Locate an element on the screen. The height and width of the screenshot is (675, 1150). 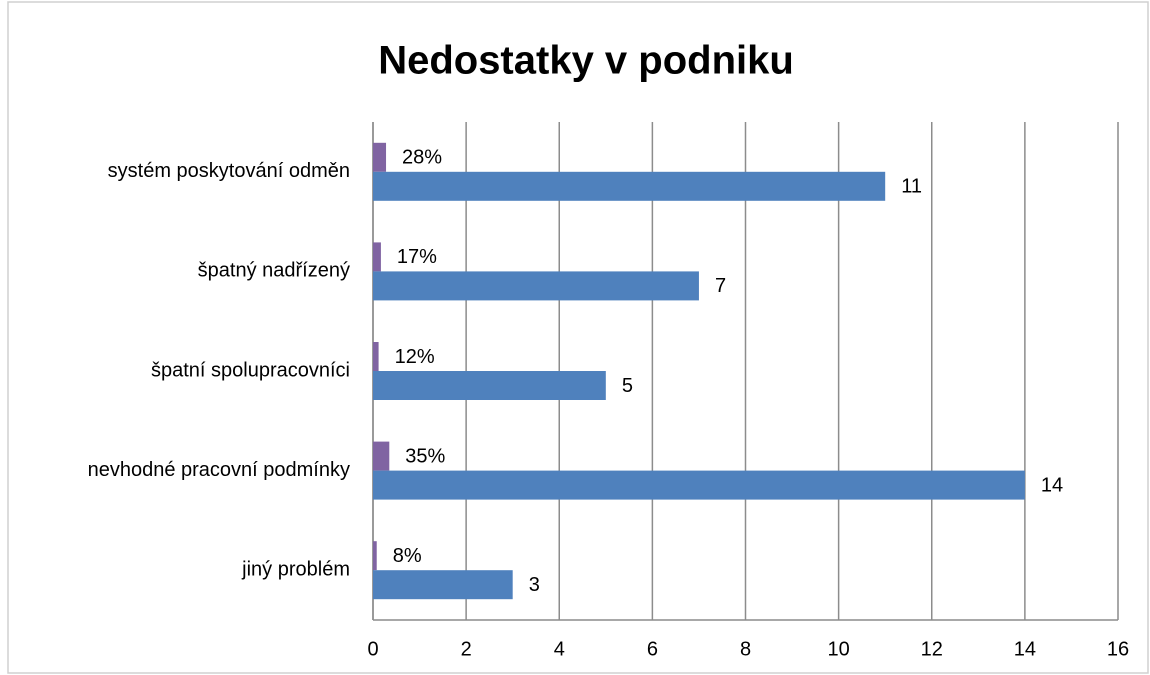
x-tick-label: 12 is located at coordinates (932, 649).